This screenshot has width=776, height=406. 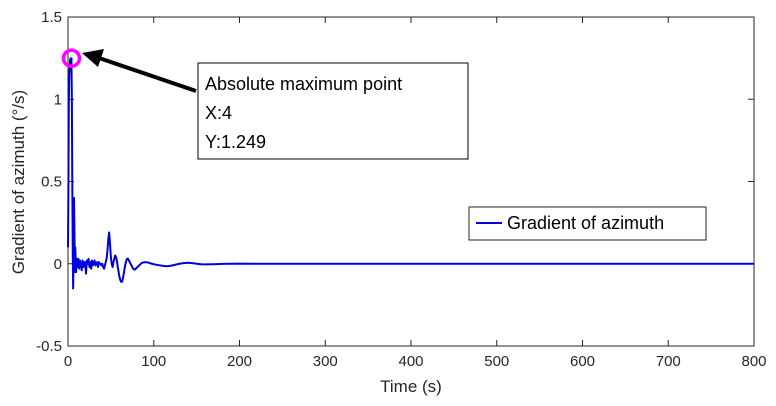 I want to click on legend-entry: Gradient of azimuth, so click(x=585, y=223).